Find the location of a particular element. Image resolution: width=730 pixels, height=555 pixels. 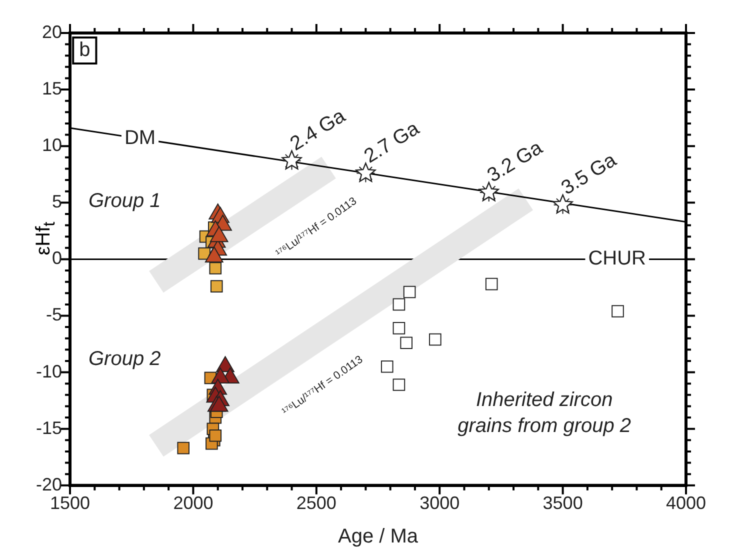

annotation: 2.4 Ga is located at coordinates (318, 130).